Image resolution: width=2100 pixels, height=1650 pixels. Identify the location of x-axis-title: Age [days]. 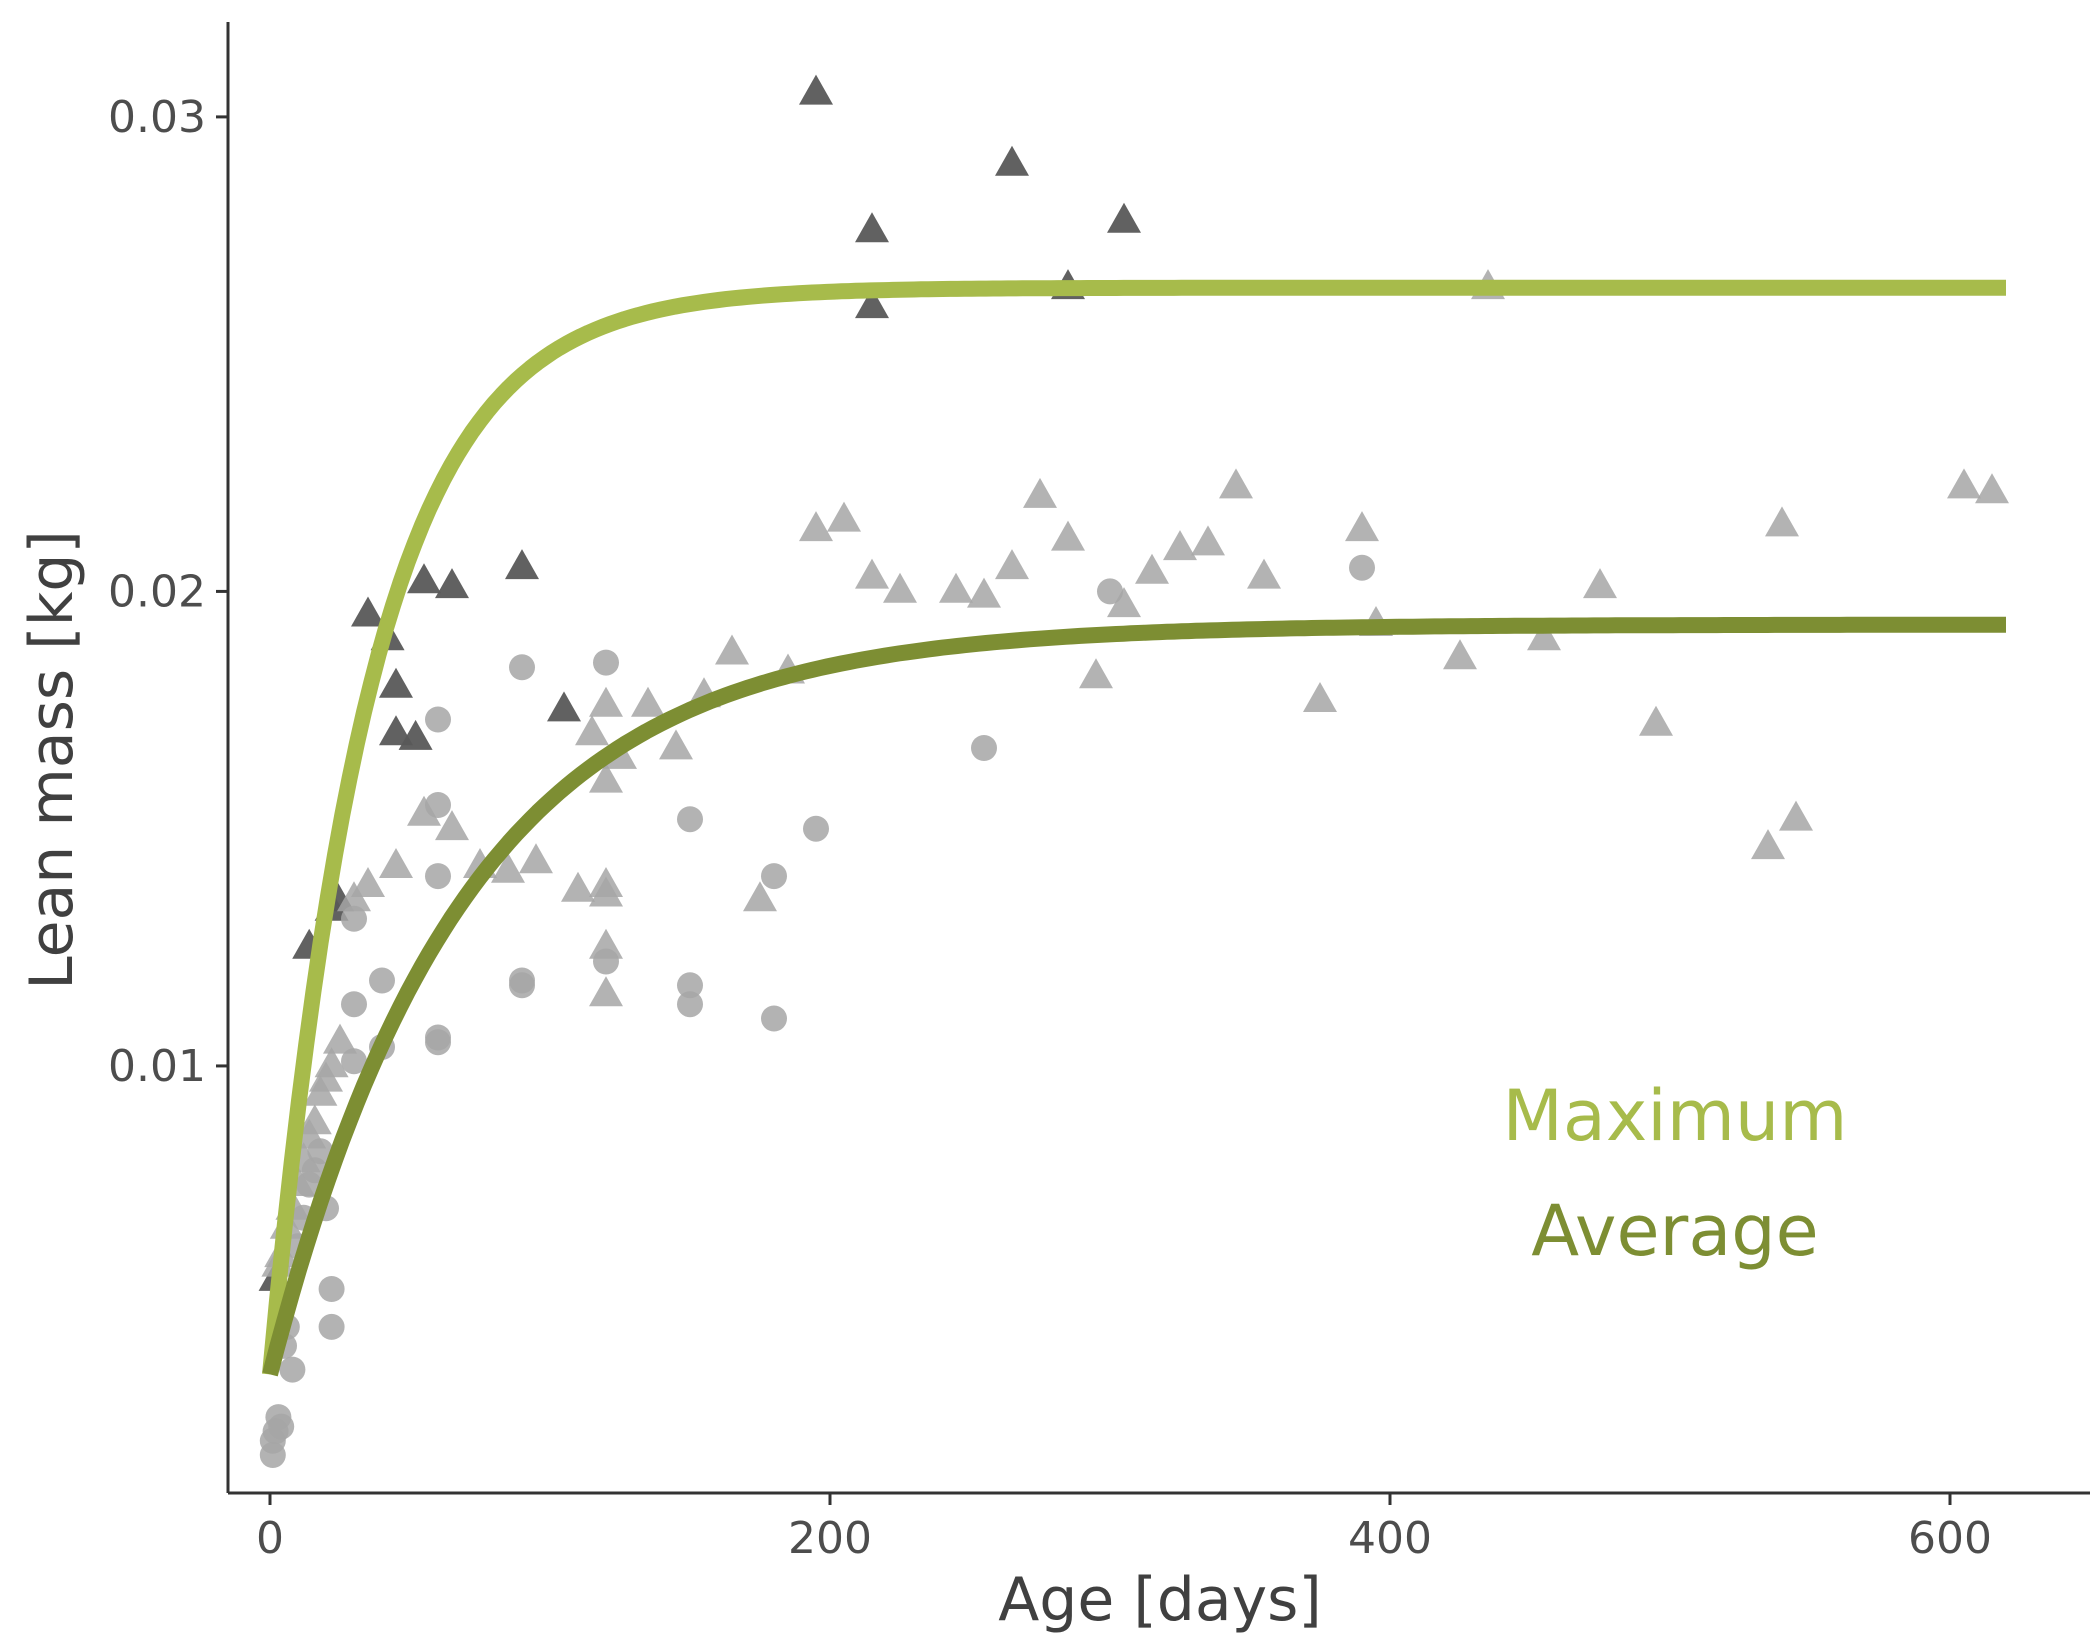
(1160, 1600).